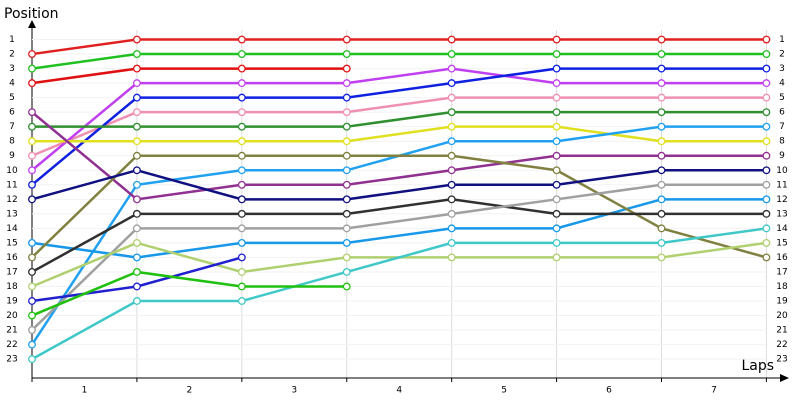  What do you see at coordinates (190, 391) in the screenshot?
I see `x-tick-label: 2` at bounding box center [190, 391].